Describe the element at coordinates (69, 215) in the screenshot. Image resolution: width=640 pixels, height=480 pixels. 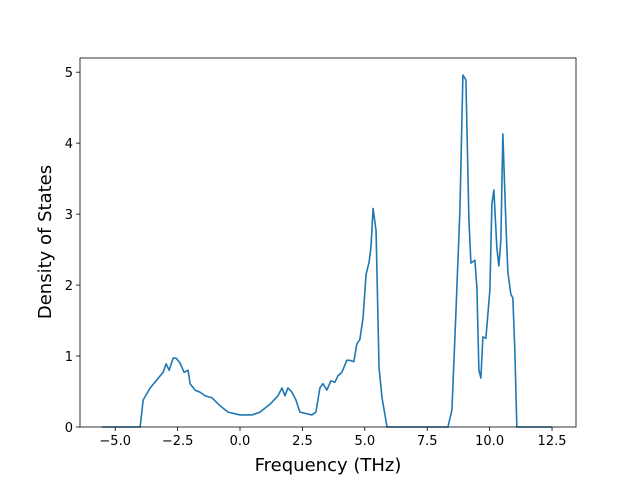
I see `y-tick-label: 3` at that location.